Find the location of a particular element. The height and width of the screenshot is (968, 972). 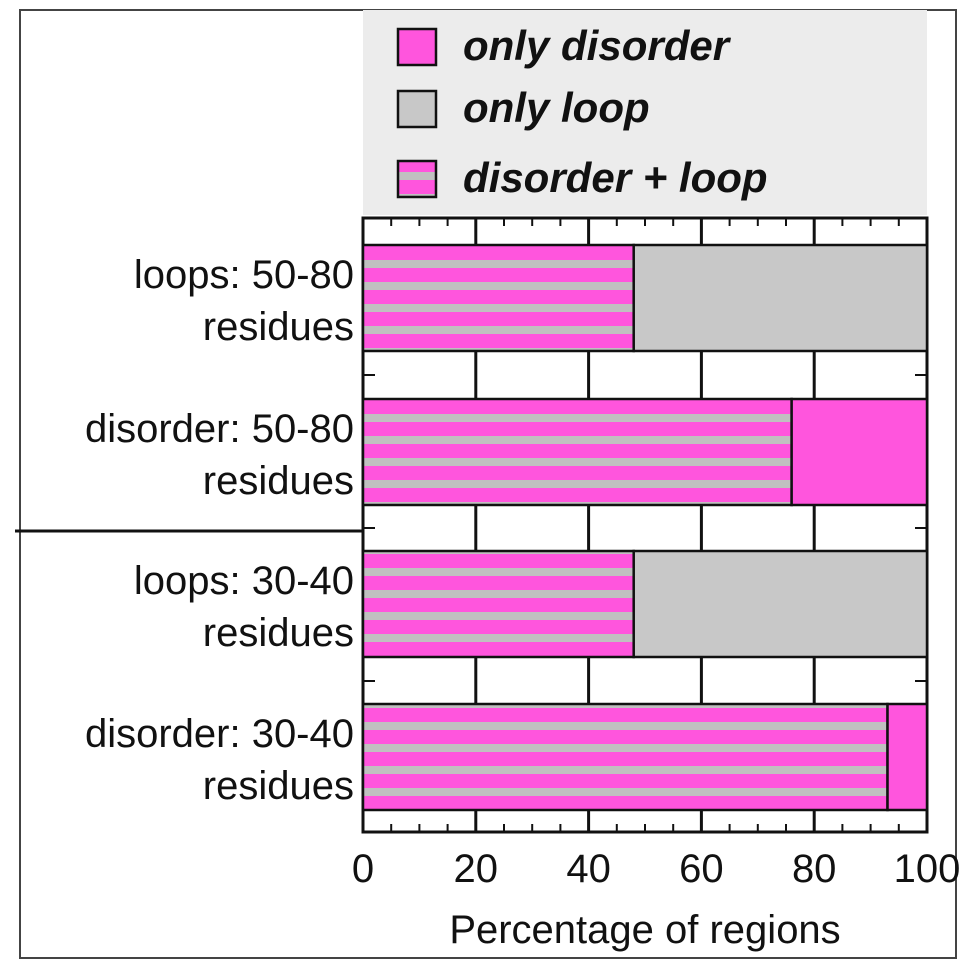

legend-label-loop: only loop is located at coordinates (556, 107).